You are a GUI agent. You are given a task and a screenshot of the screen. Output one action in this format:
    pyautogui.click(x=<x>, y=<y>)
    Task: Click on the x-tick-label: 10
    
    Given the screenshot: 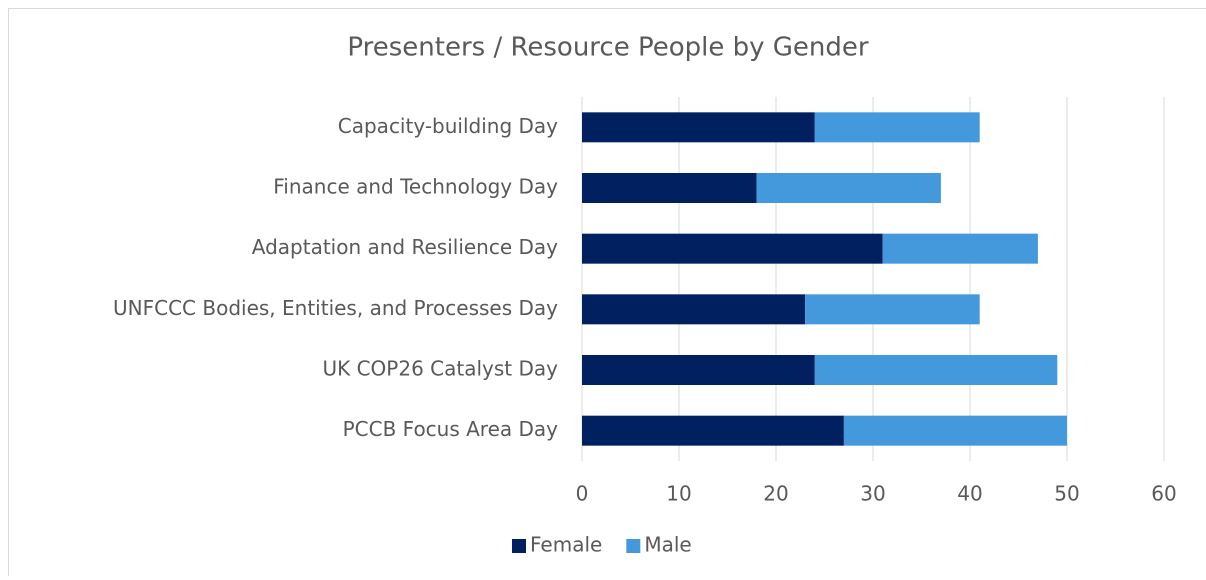 What is the action you would take?
    pyautogui.click(x=678, y=494)
    